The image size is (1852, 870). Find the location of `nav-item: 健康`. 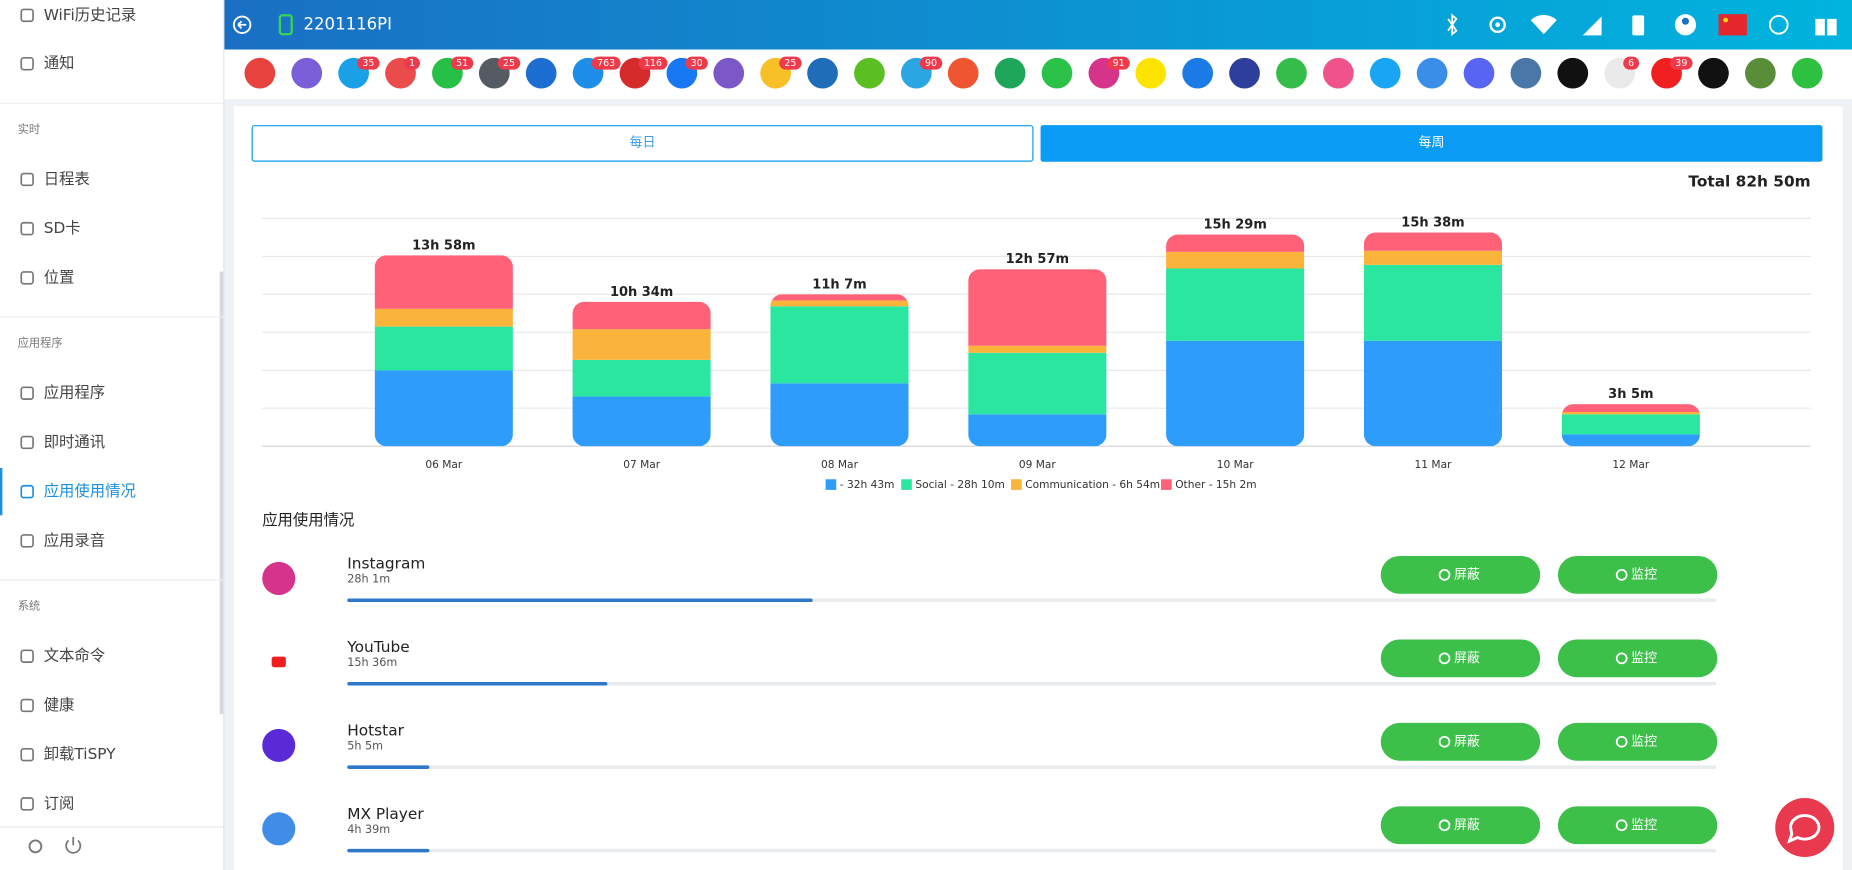

nav-item: 健康 is located at coordinates (59, 705).